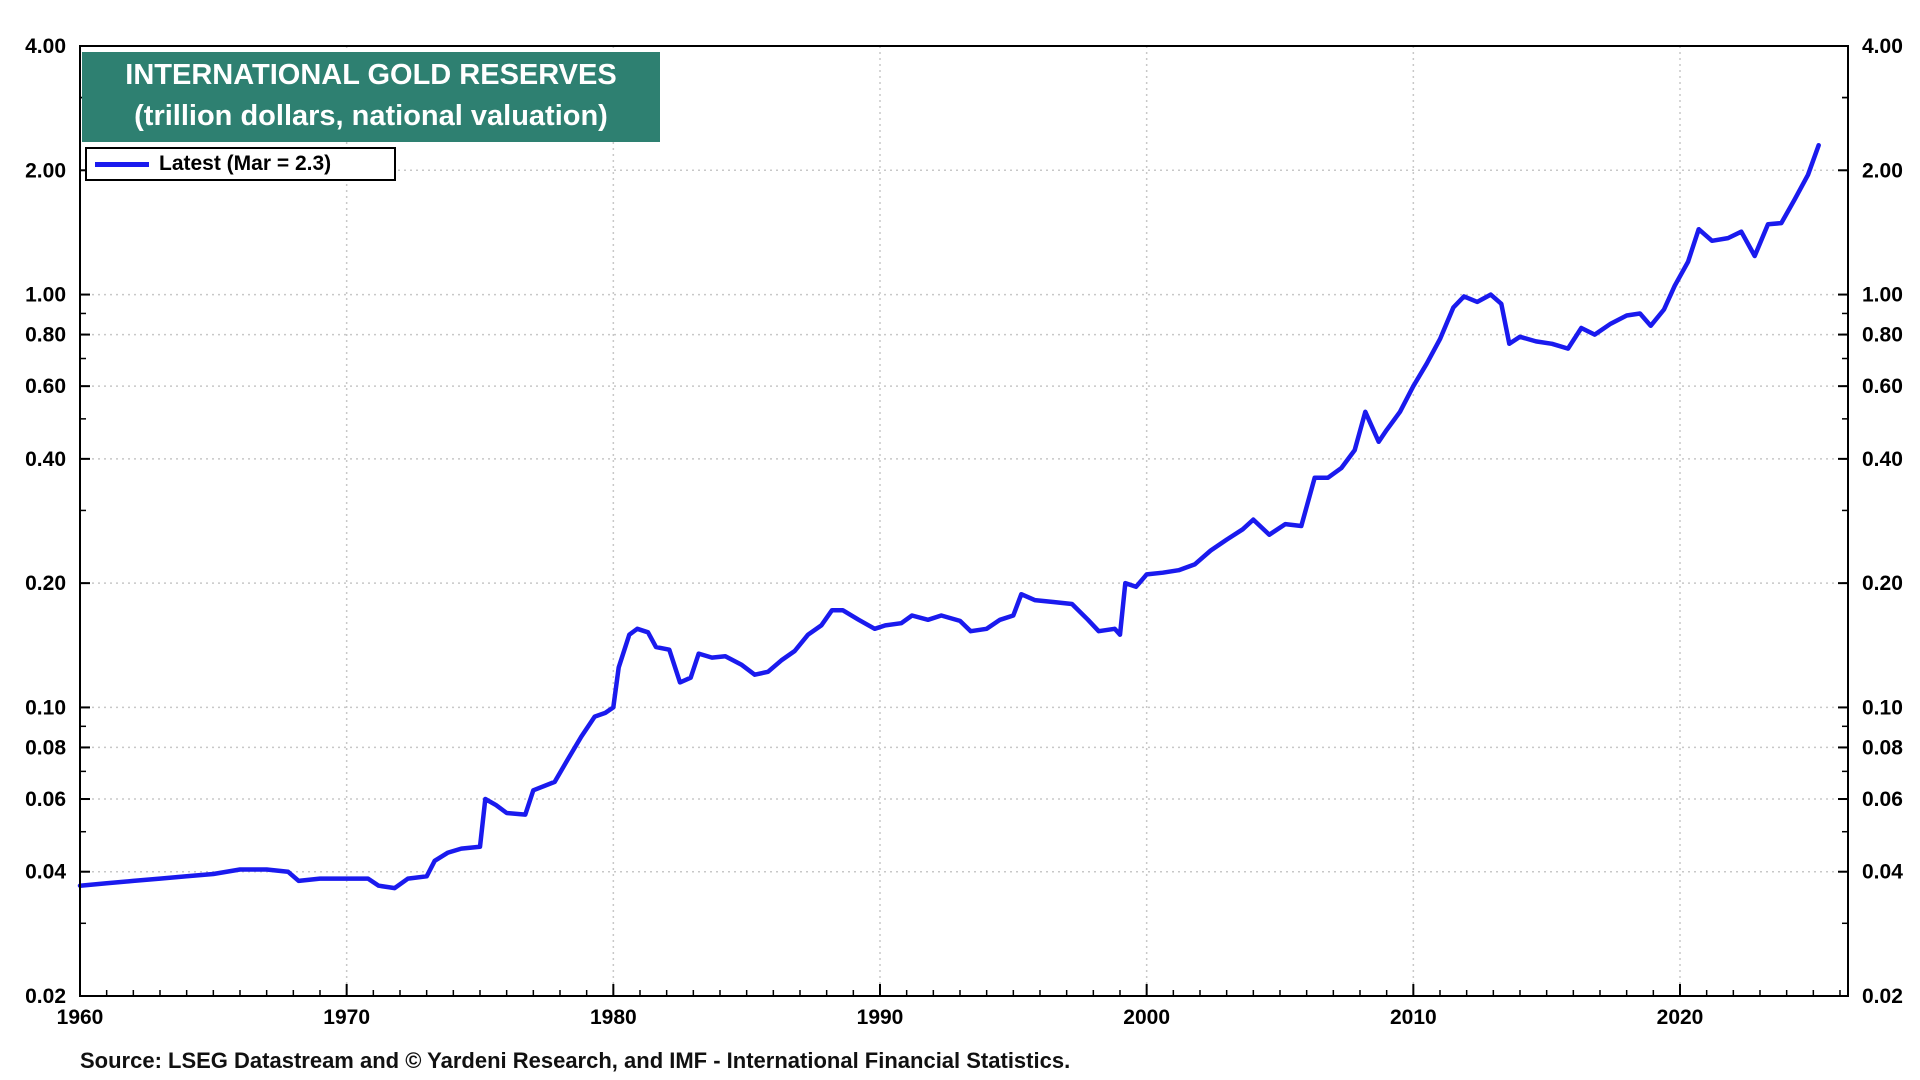 This screenshot has height=1080, width=1920. I want to click on legend-swatch, so click(122, 164).